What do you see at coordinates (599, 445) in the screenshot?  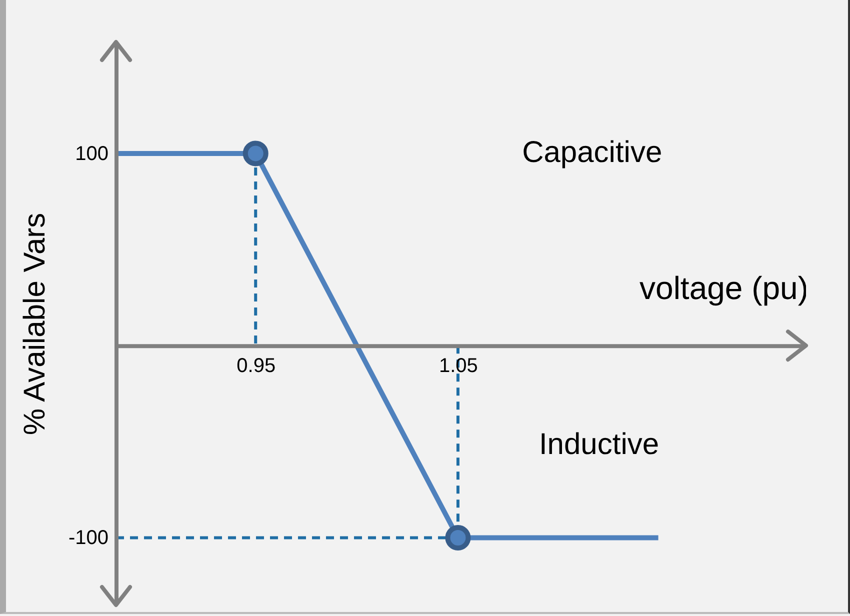 I see `annotation: Inductive` at bounding box center [599, 445].